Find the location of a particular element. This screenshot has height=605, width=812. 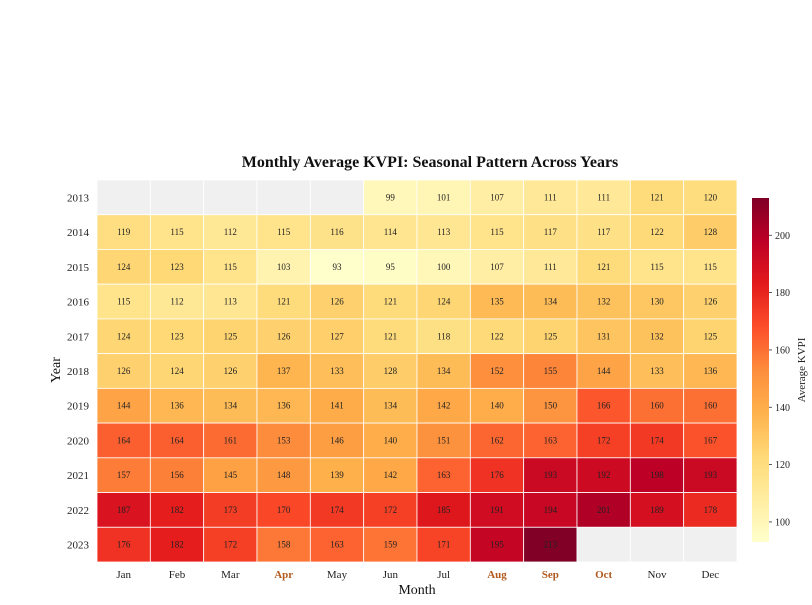

cell-value-label: 148 is located at coordinates (284, 475).